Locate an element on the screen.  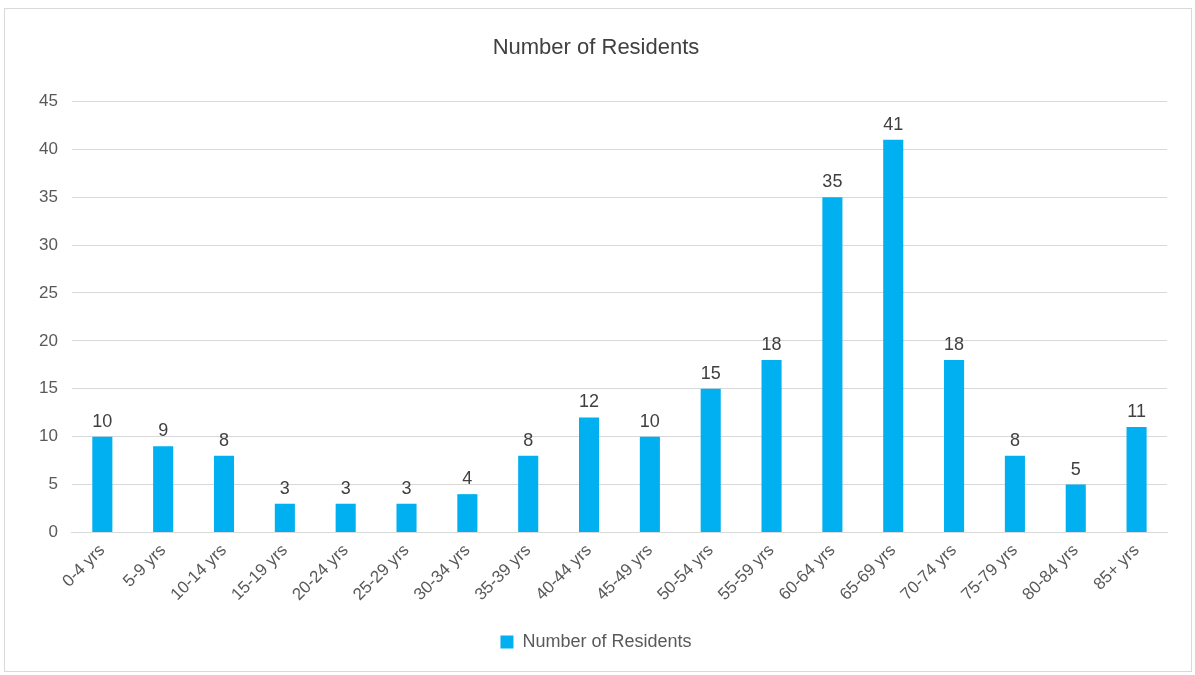
legend-label: Number of Residents is located at coordinates (607, 640).